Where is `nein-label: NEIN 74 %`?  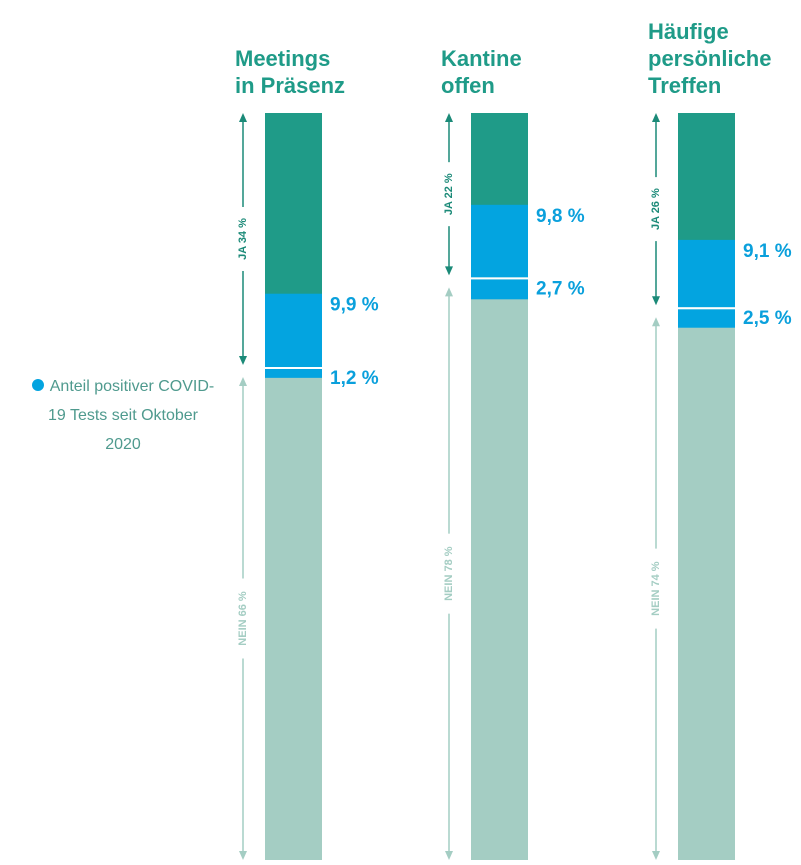
nein-label: NEIN 74 % is located at coordinates (656, 588).